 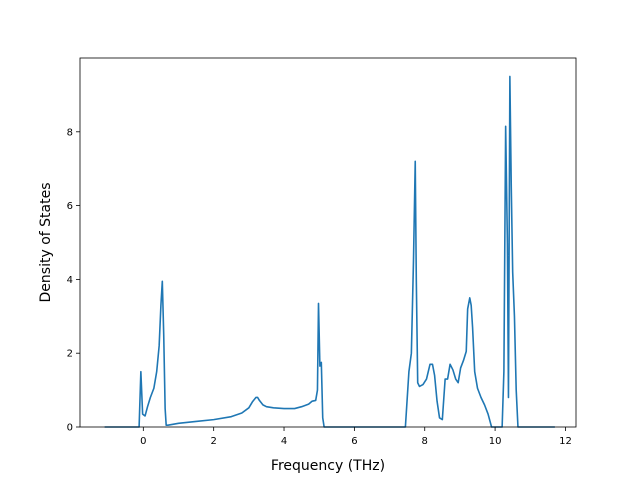 What do you see at coordinates (70, 428) in the screenshot?
I see `y-tick-label: 0` at bounding box center [70, 428].